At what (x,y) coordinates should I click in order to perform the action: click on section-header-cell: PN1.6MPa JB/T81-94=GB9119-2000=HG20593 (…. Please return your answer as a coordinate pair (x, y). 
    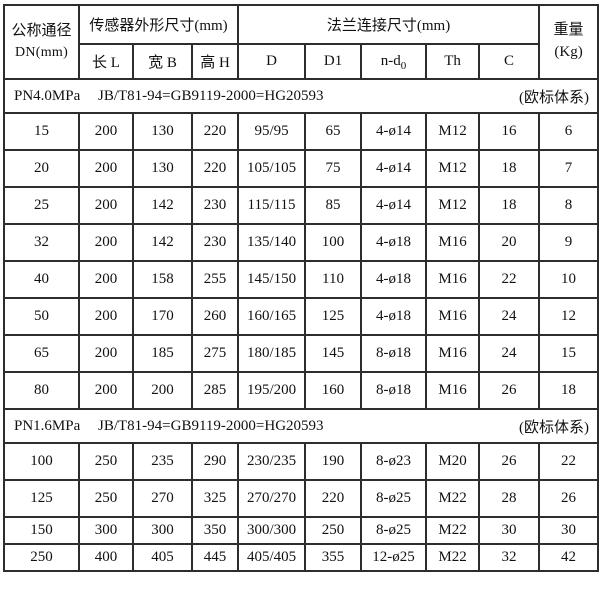
    Looking at the image, I should click on (301, 426).